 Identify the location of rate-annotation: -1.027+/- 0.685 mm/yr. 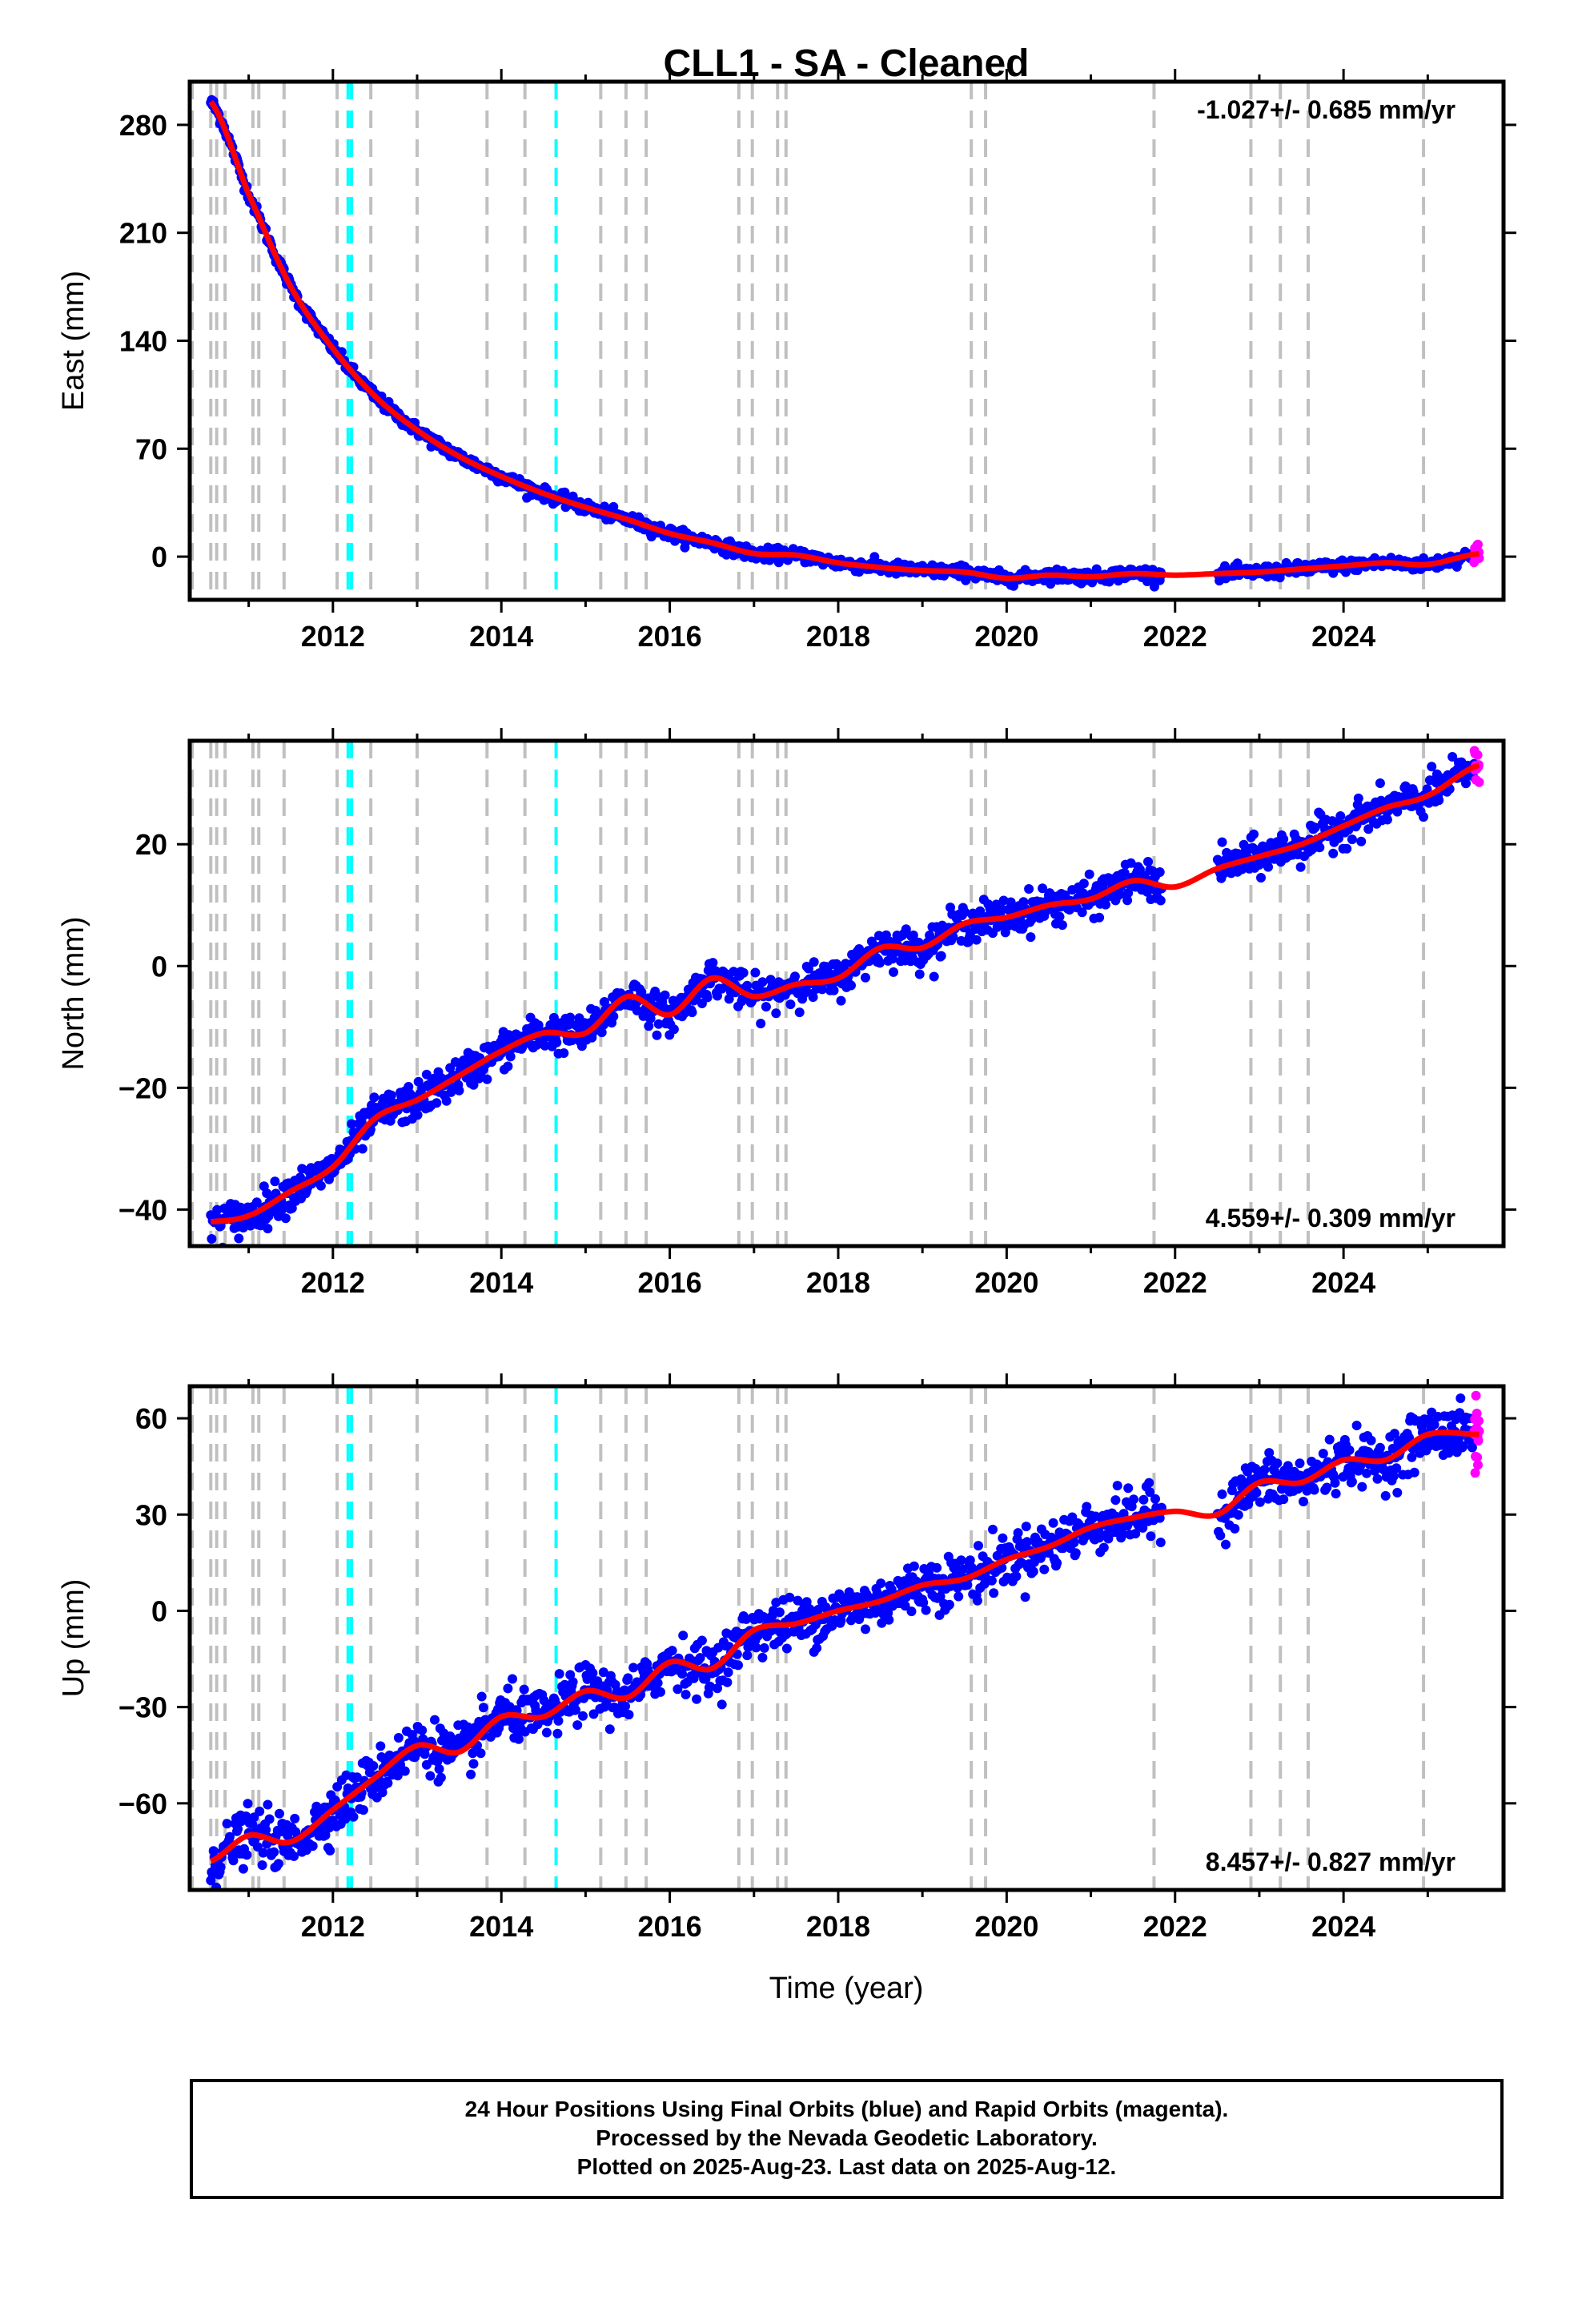
(1327, 109).